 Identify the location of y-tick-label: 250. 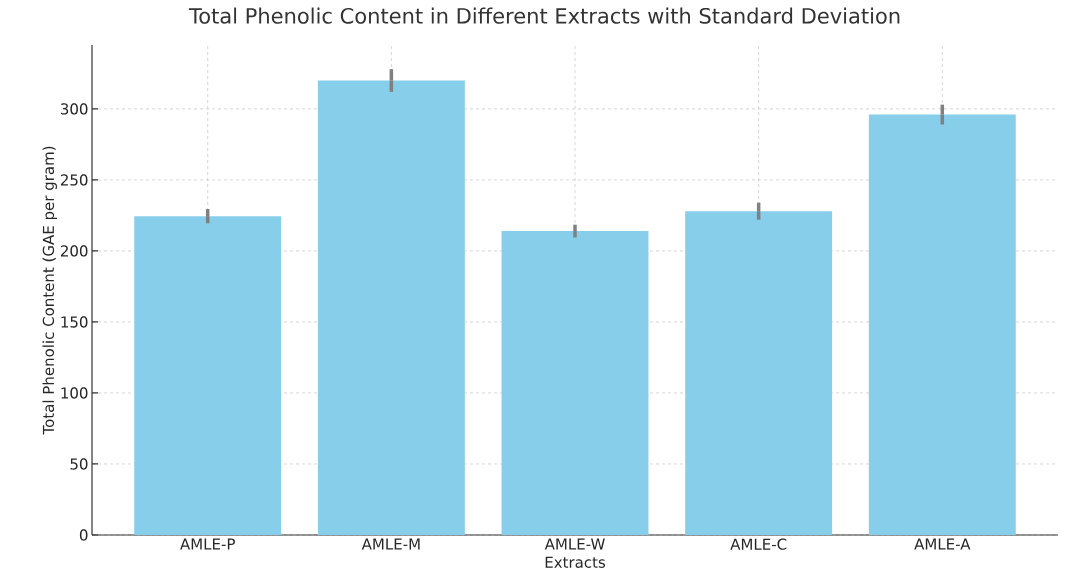
(74, 180).